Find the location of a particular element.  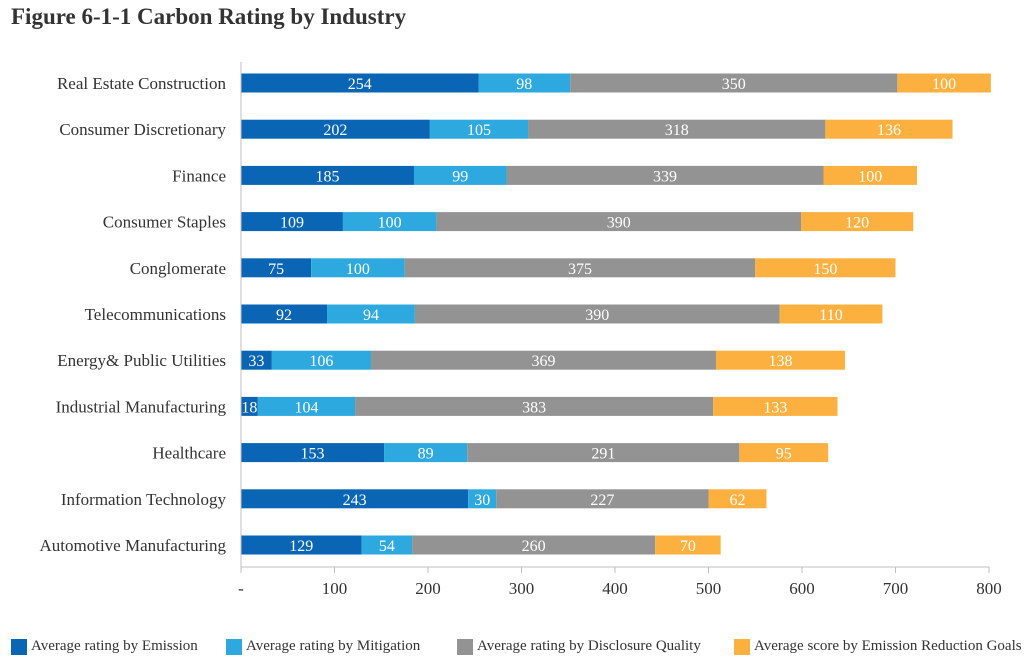

data-label: 339 is located at coordinates (665, 176).